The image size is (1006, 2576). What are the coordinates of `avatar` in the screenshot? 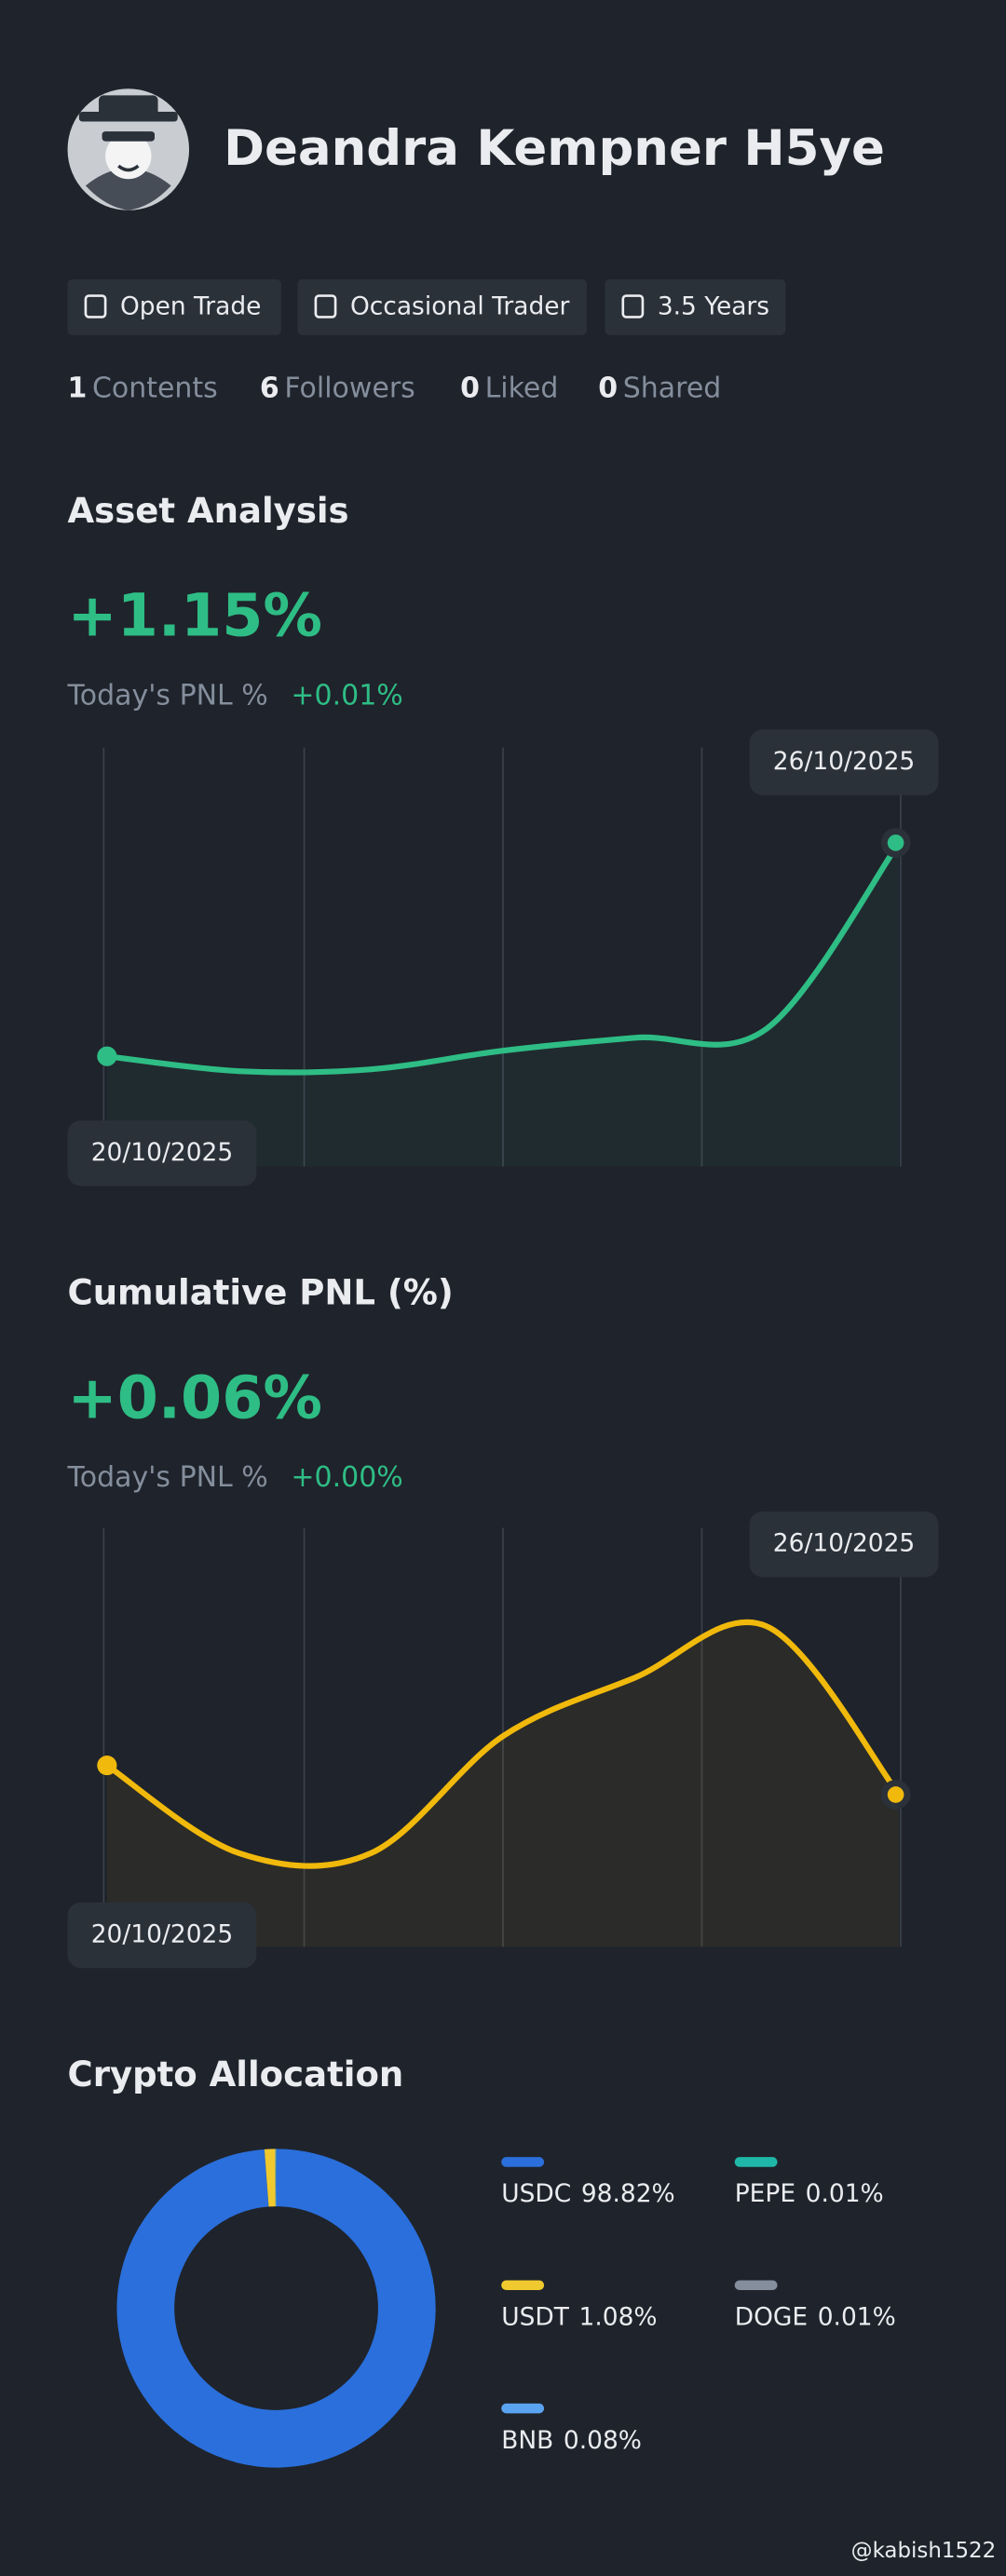 It's located at (128, 149).